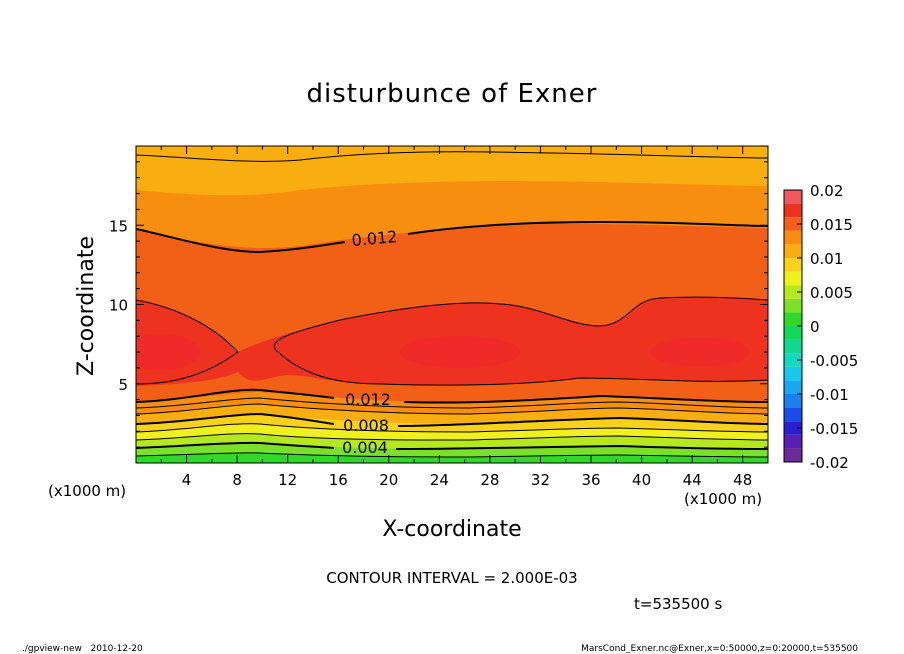 This screenshot has height=654, width=904. Describe the element at coordinates (439, 480) in the screenshot. I see `x-tick-label: 24` at that location.